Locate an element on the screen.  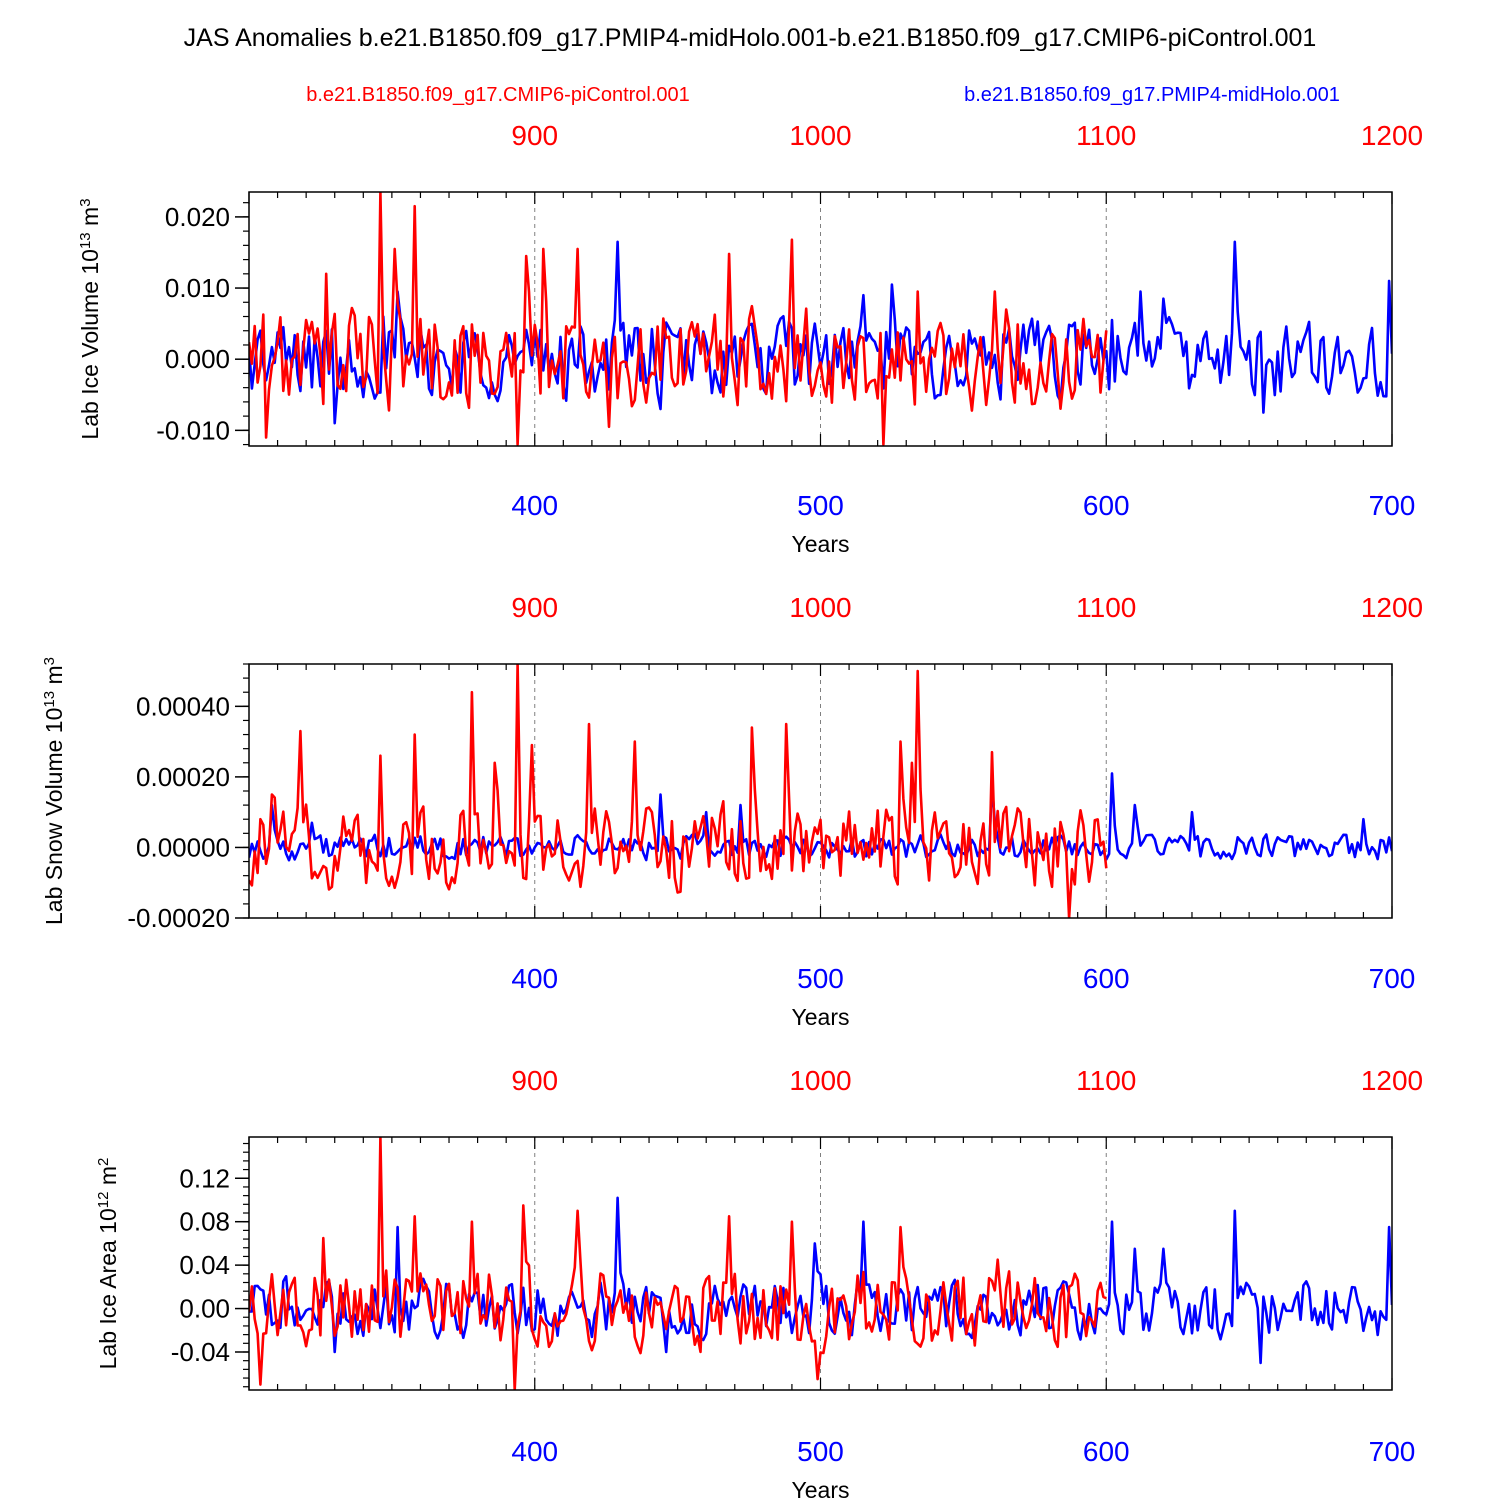
y-tick-label: 0.08 is located at coordinates (204, 1222).